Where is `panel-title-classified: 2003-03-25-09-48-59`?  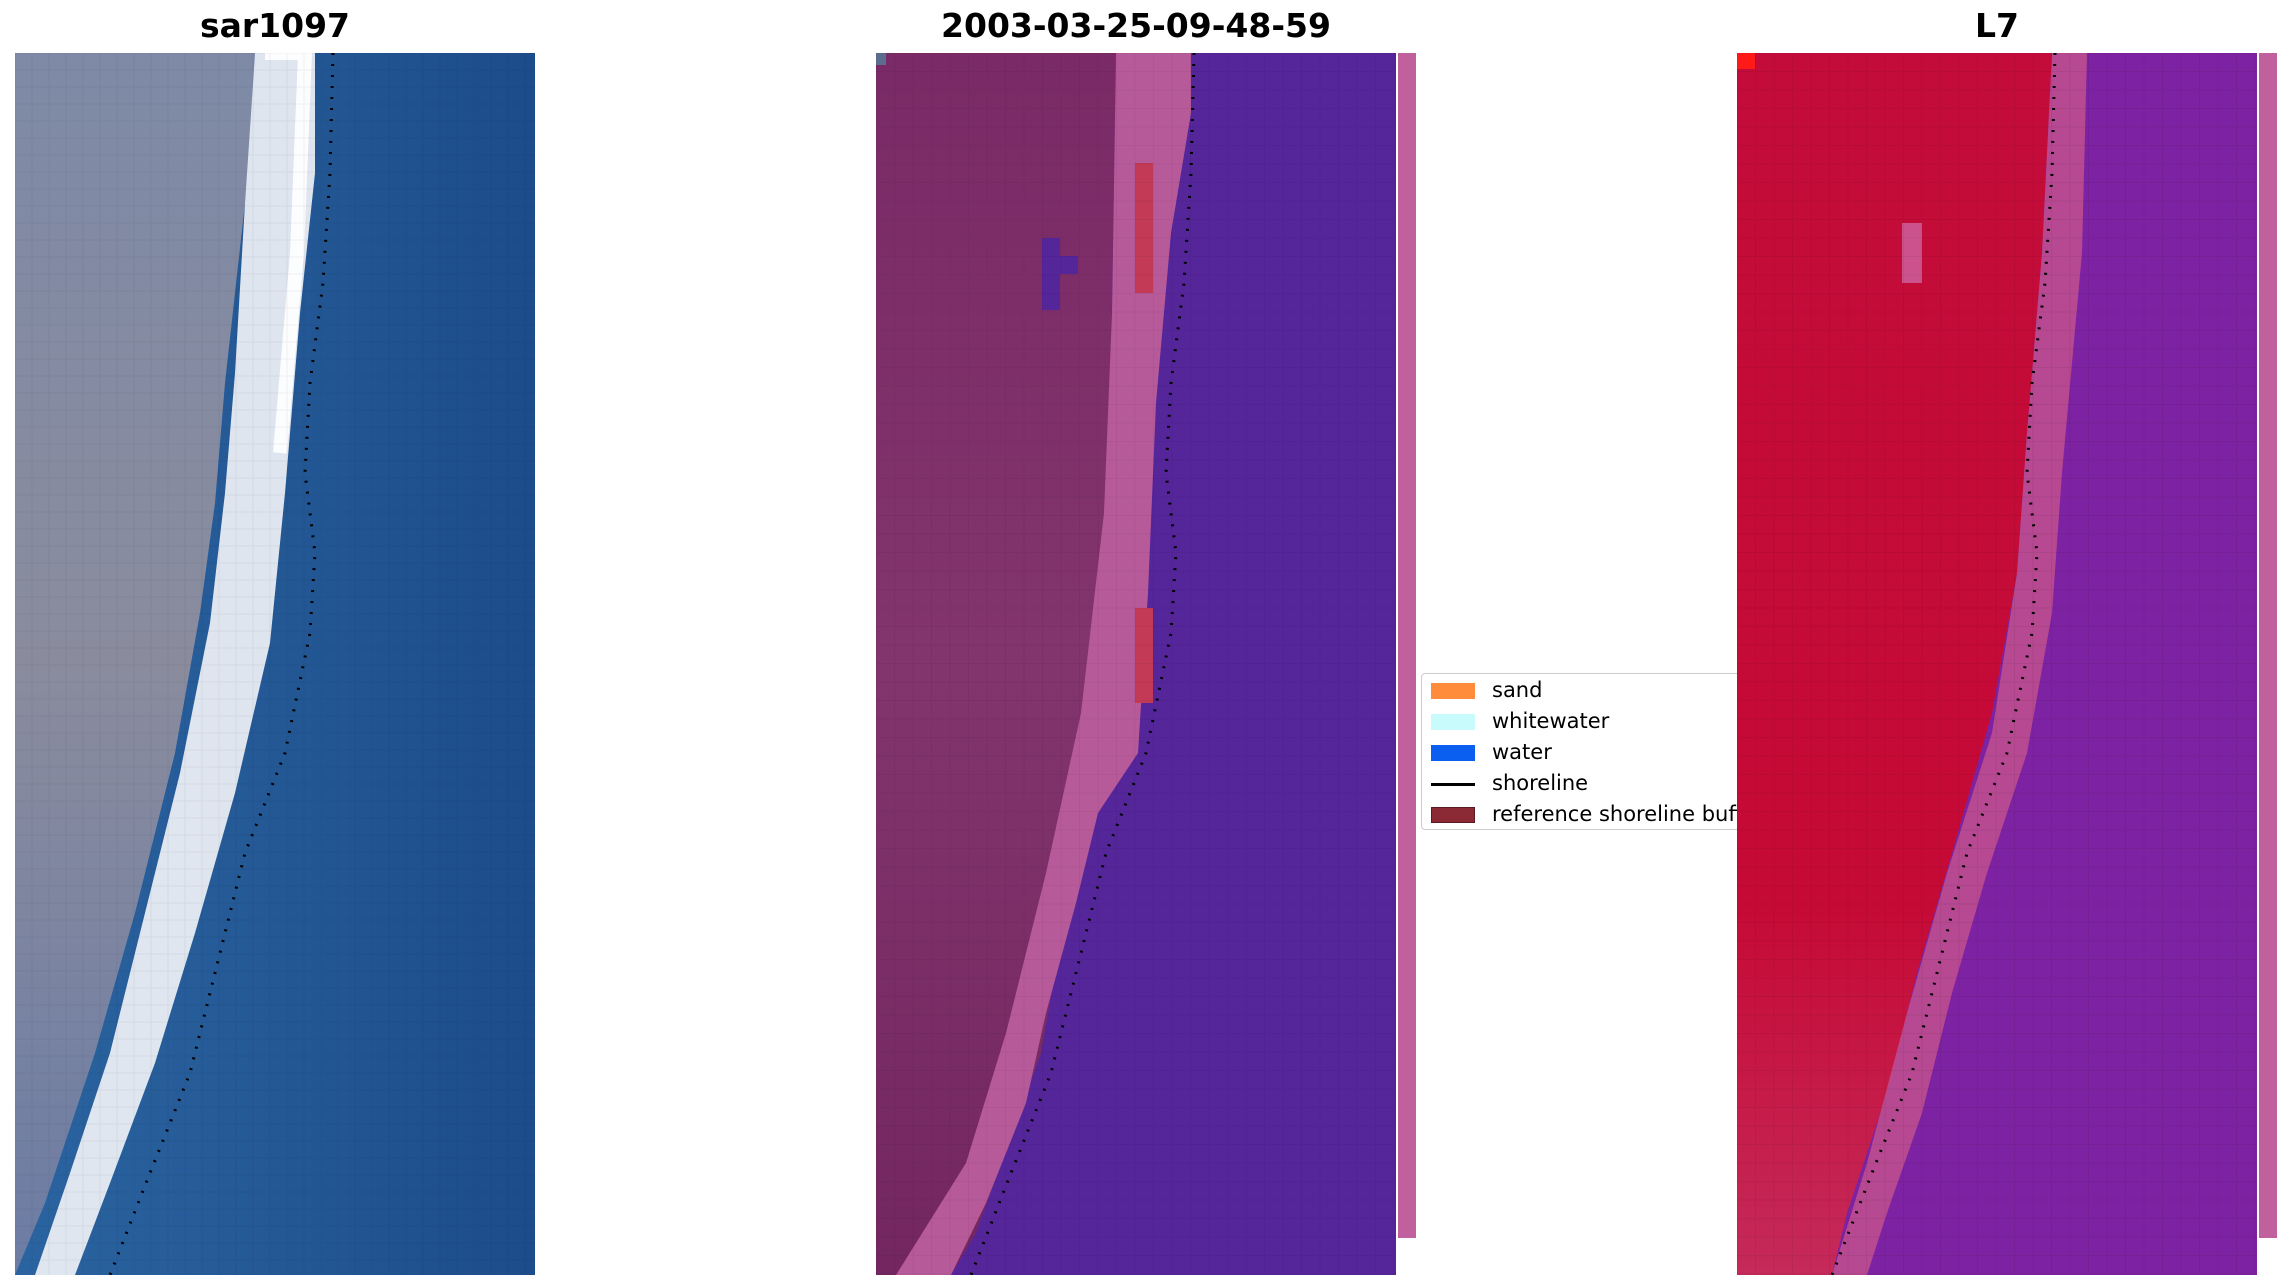 panel-title-classified: 2003-03-25-09-48-59 is located at coordinates (1136, 25).